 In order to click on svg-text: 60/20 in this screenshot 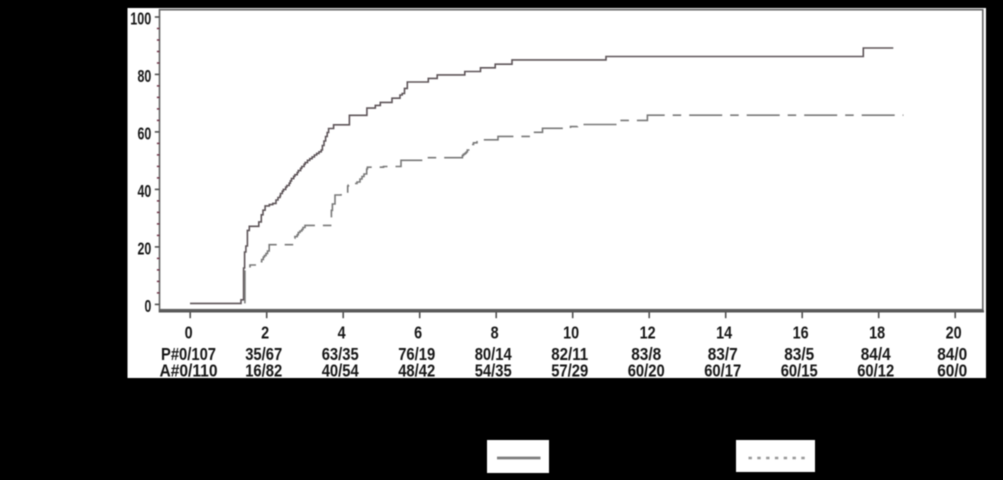, I will do `click(646, 371)`.